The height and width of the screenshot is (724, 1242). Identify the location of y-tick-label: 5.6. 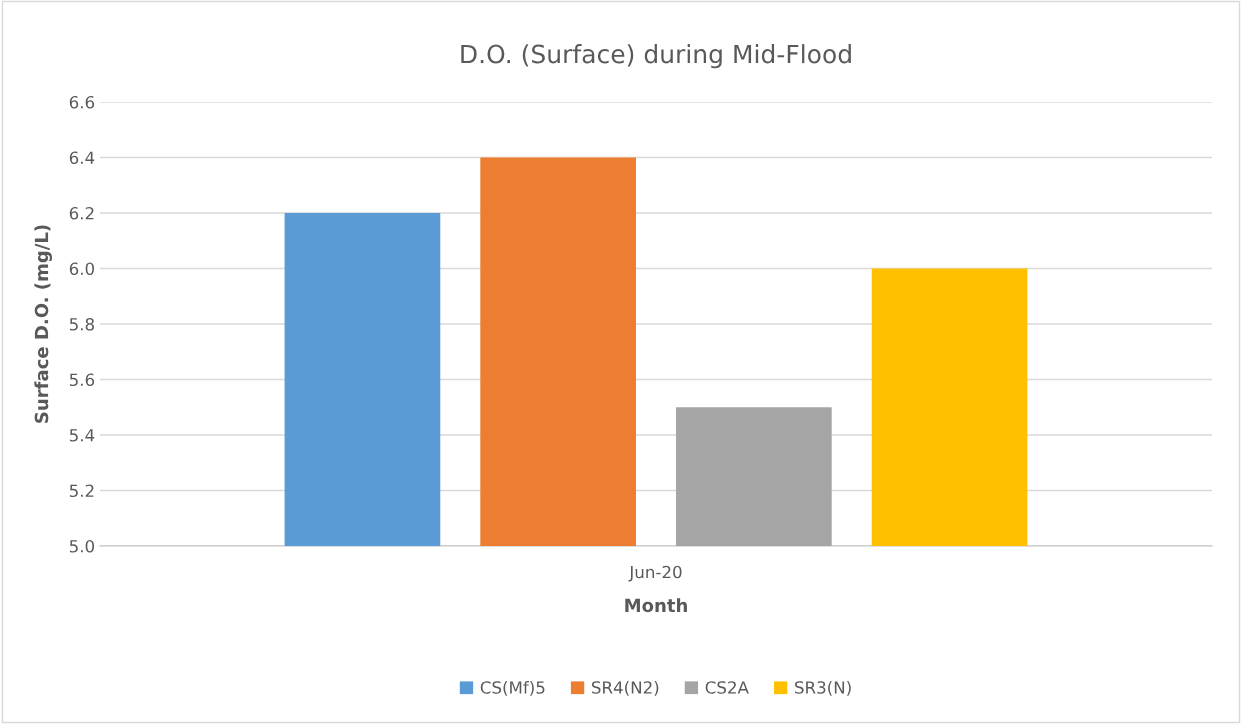
(82, 380).